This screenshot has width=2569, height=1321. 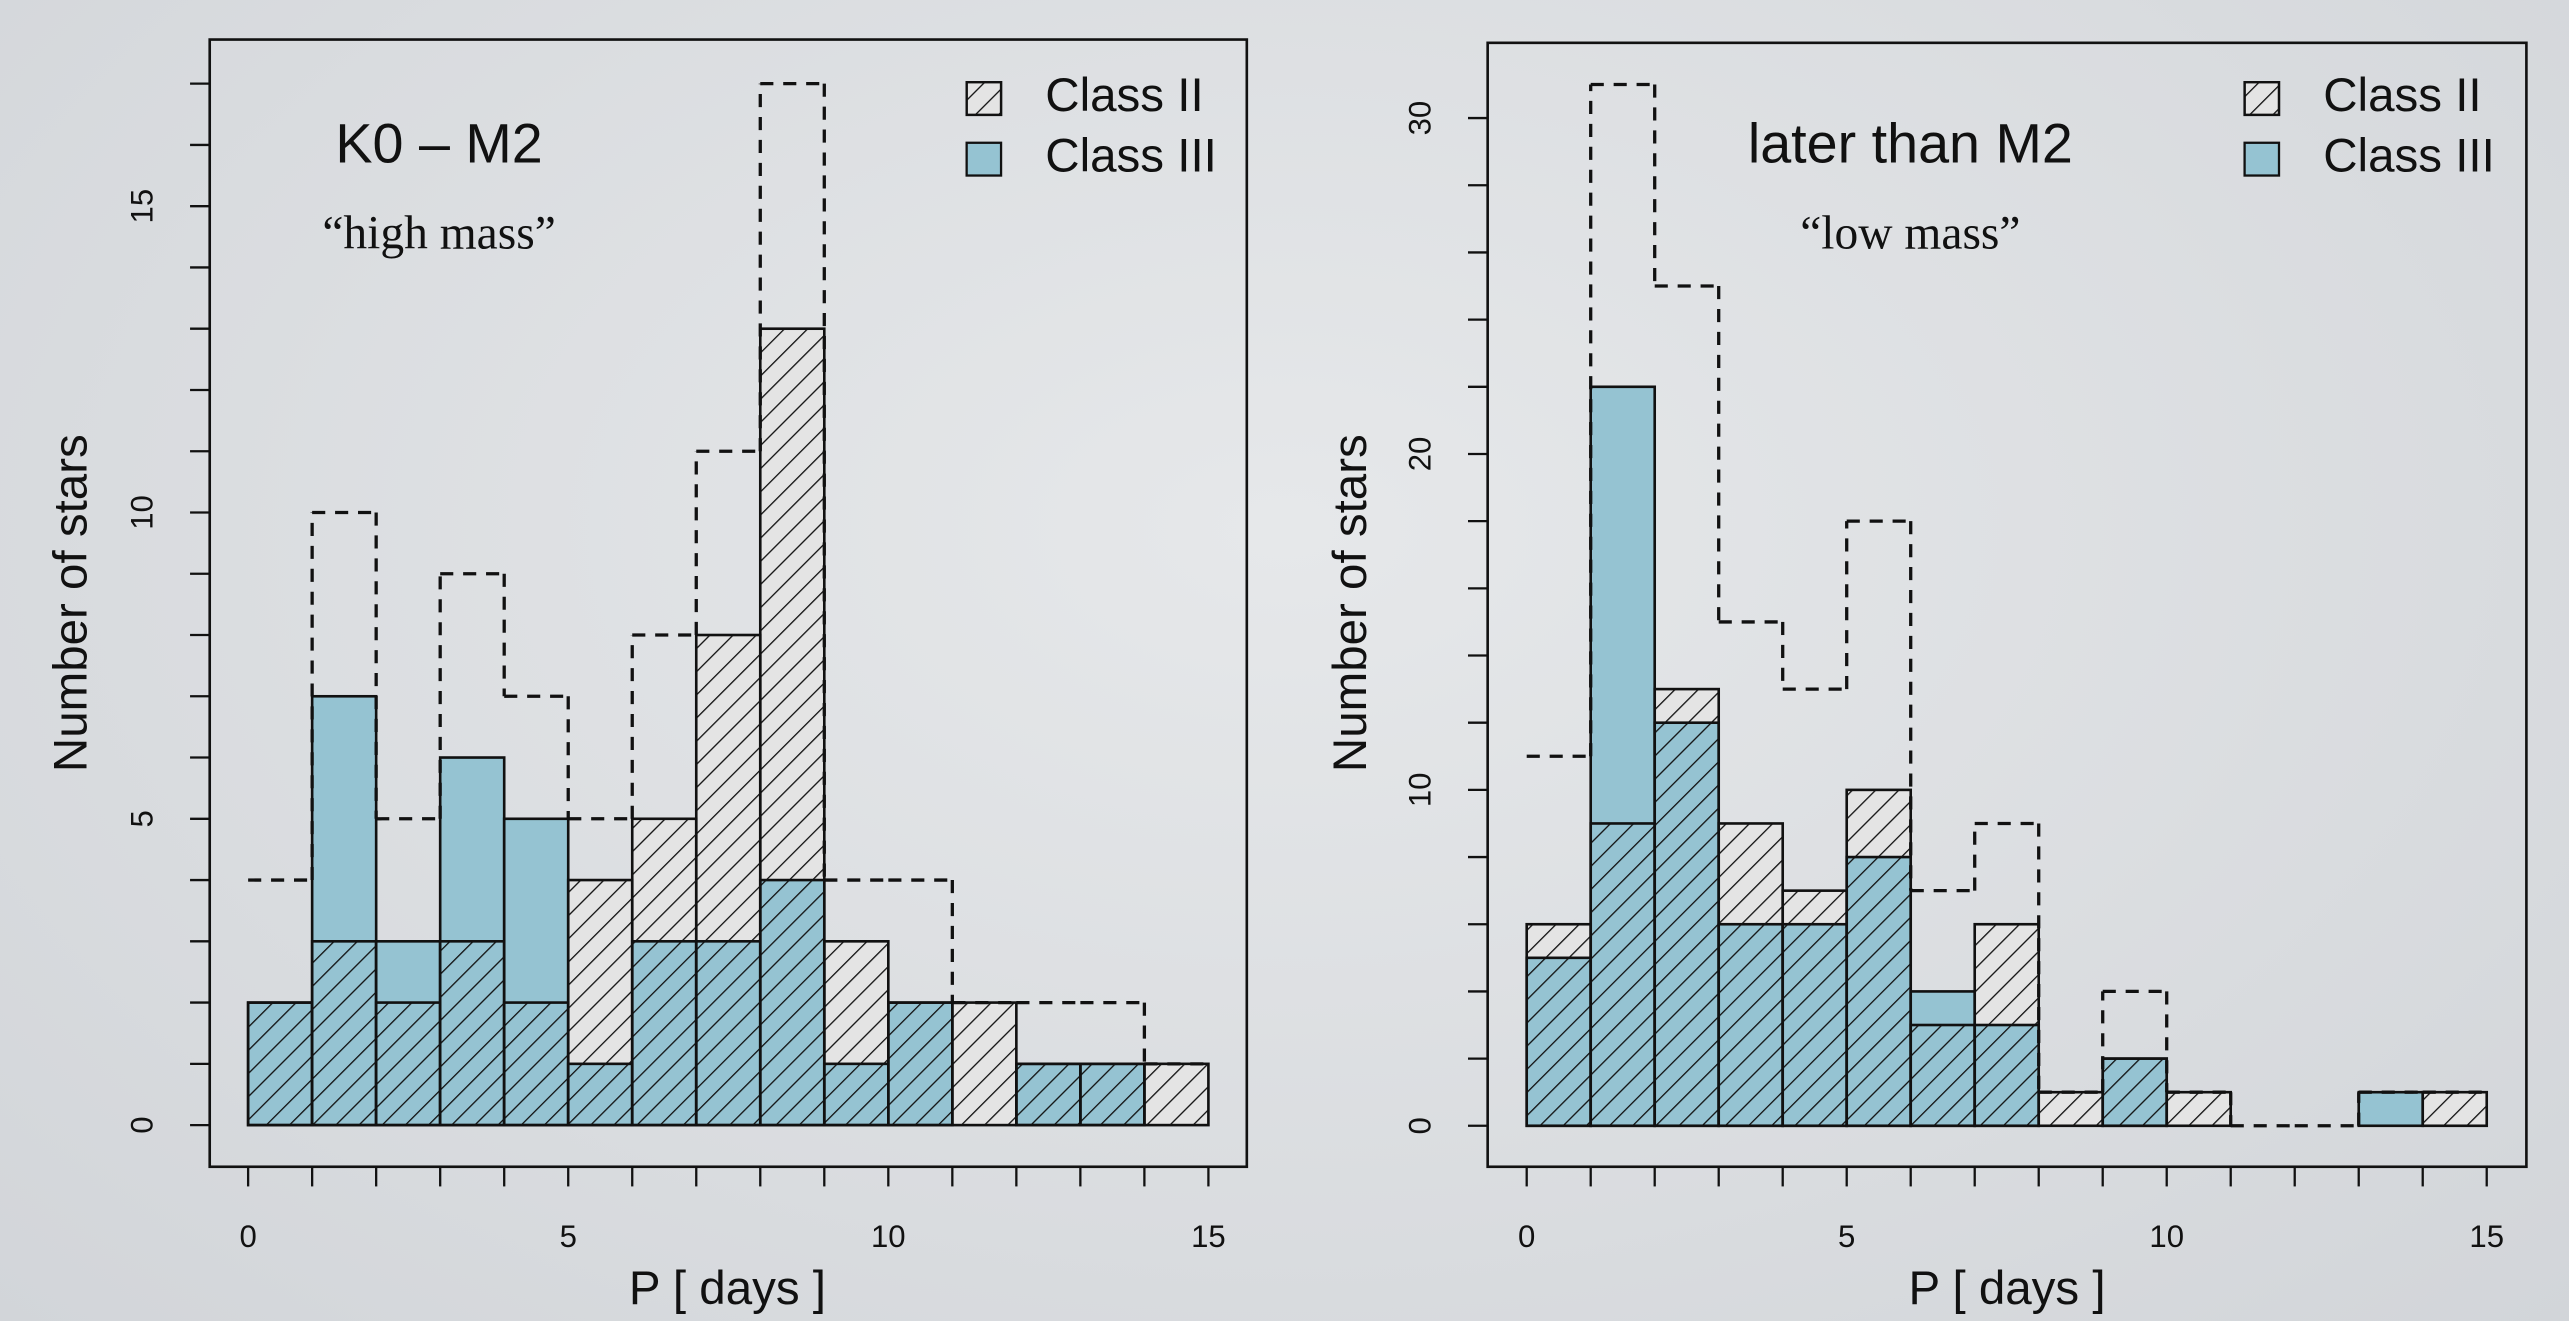 What do you see at coordinates (1419, 118) in the screenshot?
I see `y-tick-label: 30` at bounding box center [1419, 118].